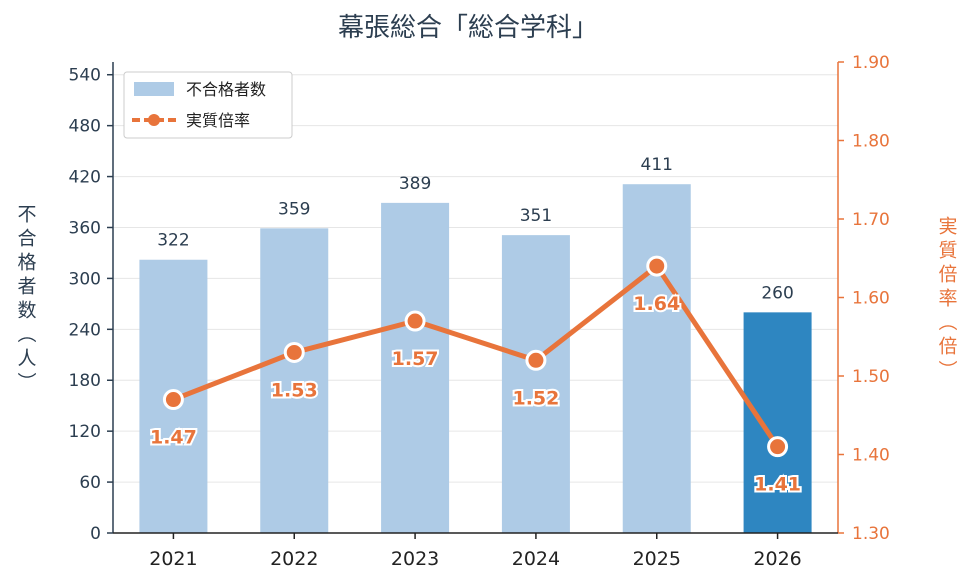  I want to click on rate-value-label: 1.52, so click(535, 398).